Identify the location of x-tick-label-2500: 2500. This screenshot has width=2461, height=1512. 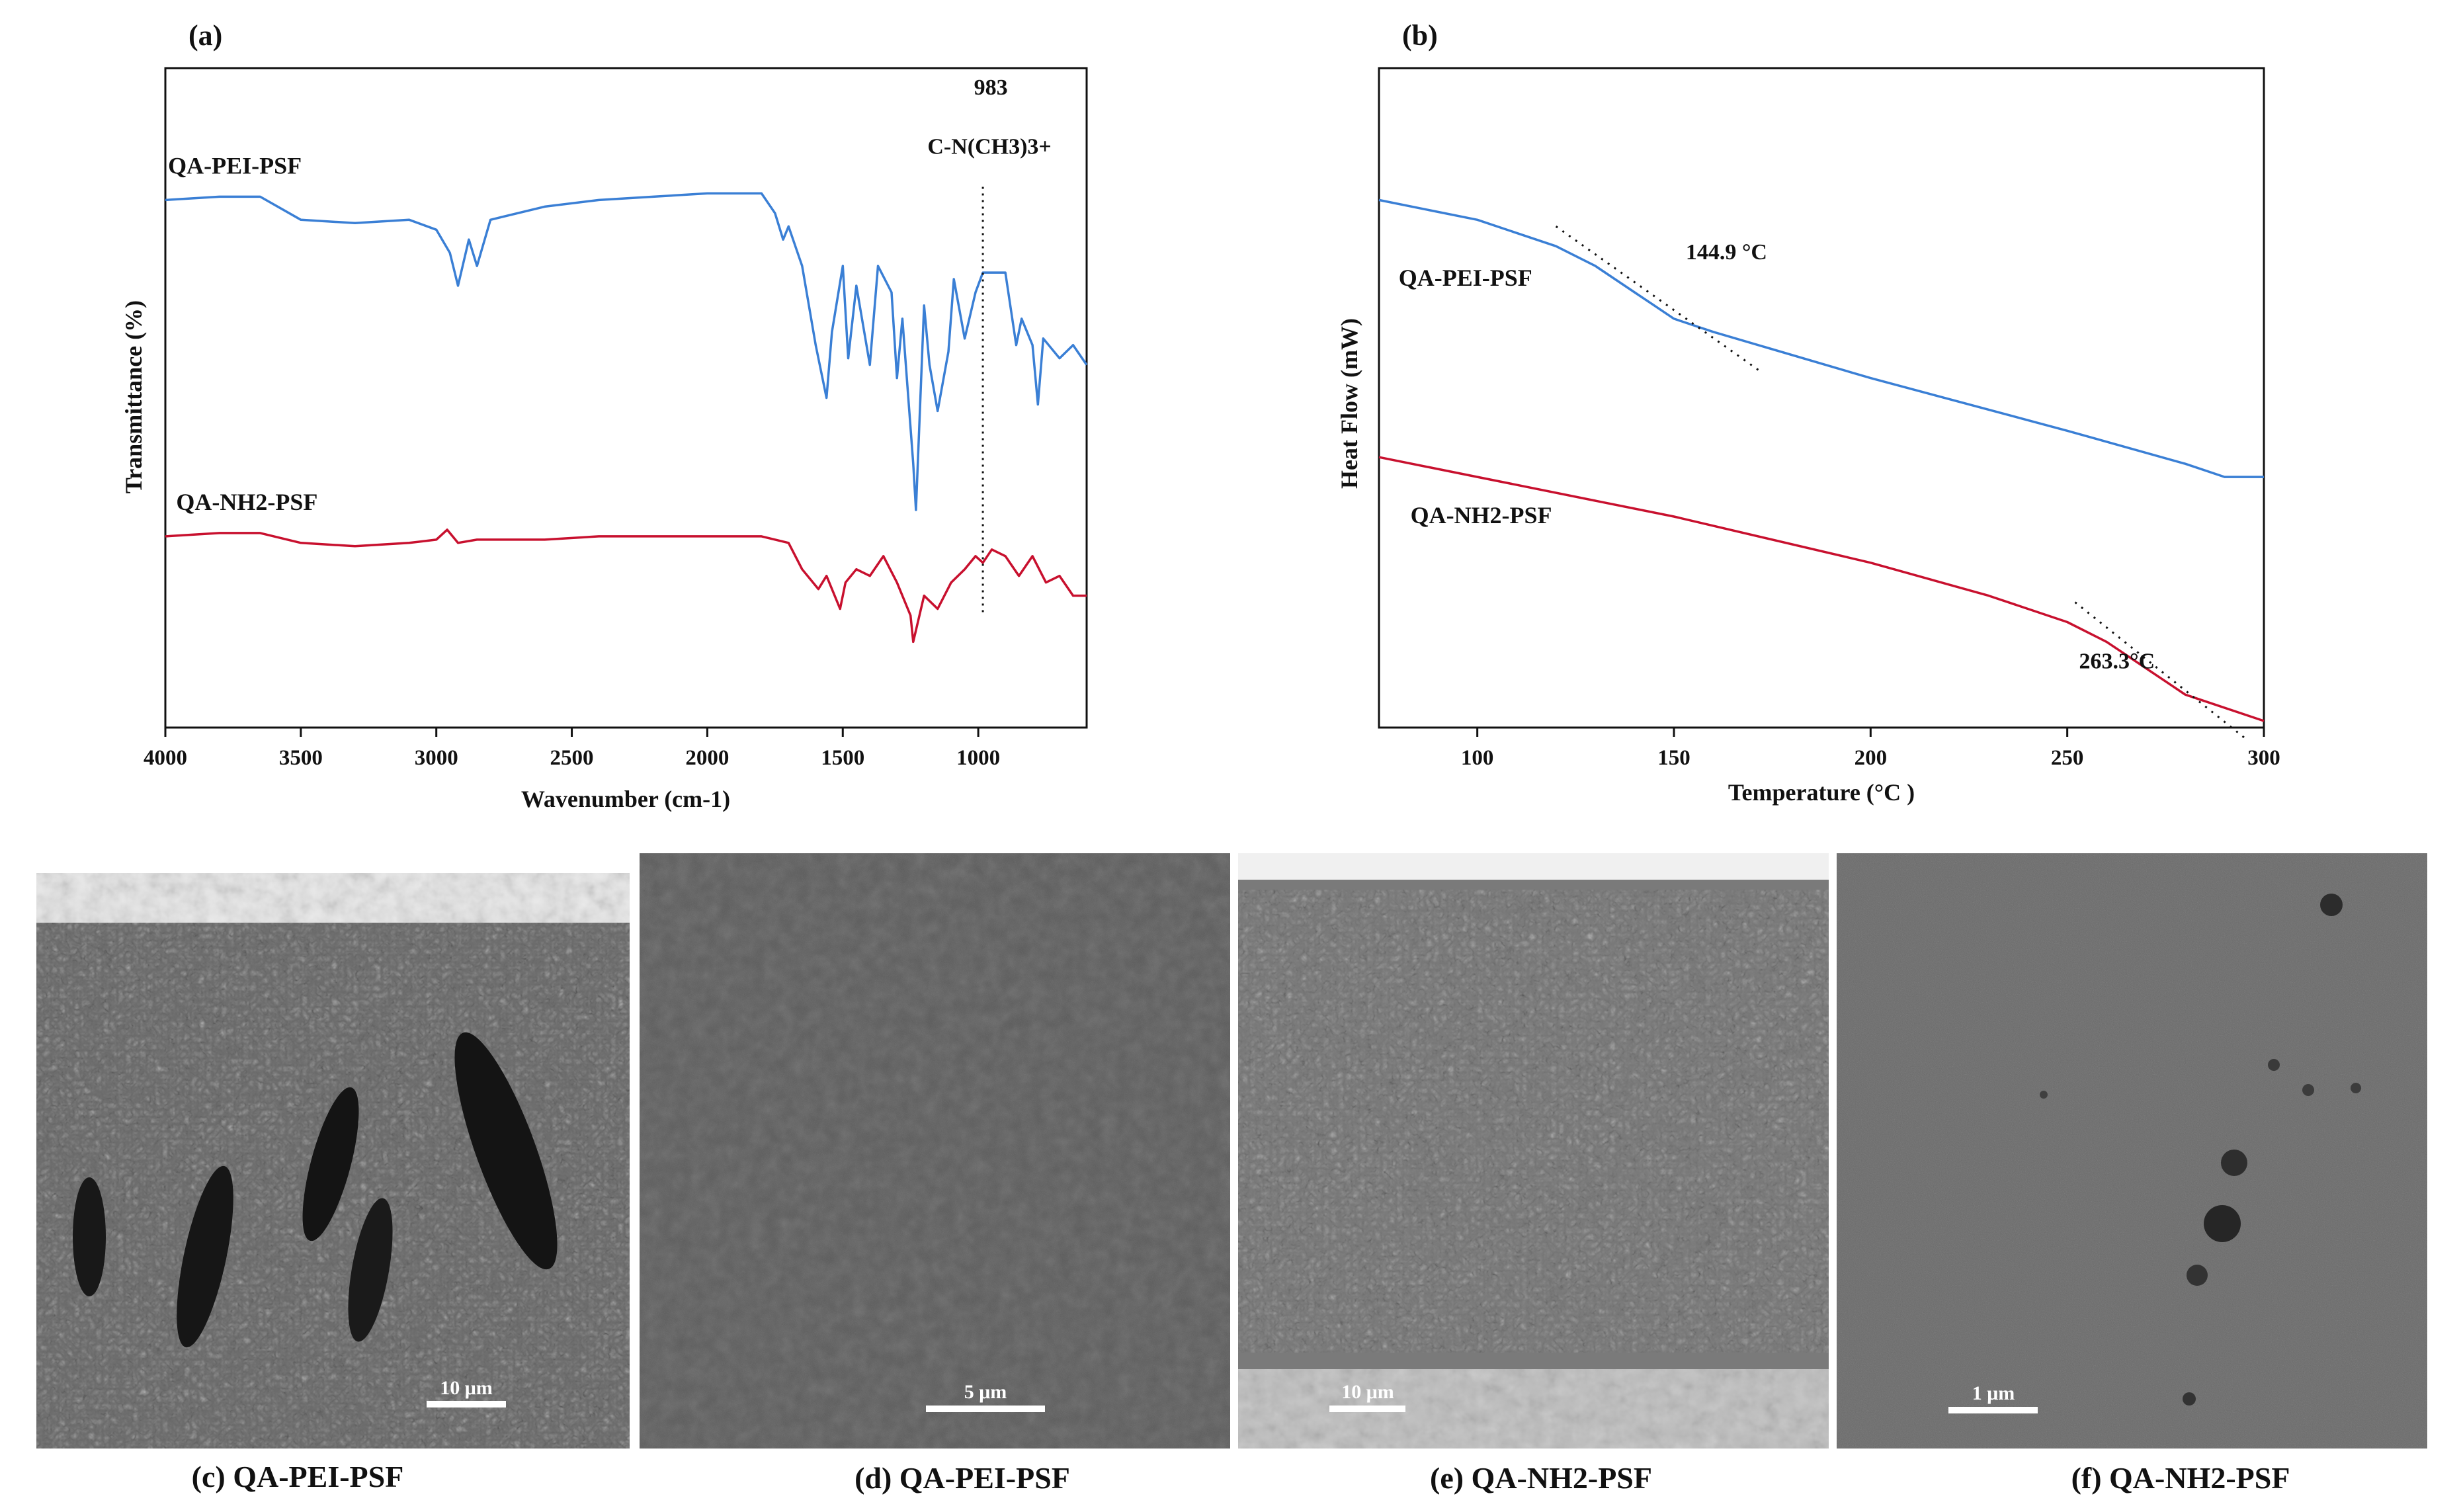
(572, 758).